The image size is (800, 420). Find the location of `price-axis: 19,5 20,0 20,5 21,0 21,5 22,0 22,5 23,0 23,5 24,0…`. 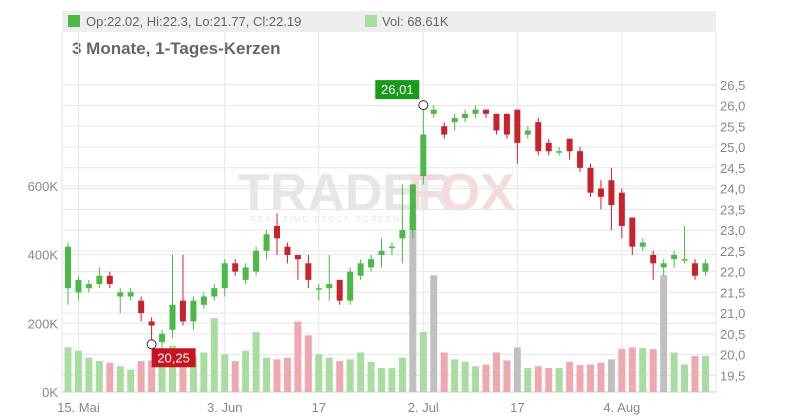

price-axis: 19,5 20,0 20,5 21,0 21,5 22,0 22,5 23,0 23,5 24,0… is located at coordinates (732, 231).